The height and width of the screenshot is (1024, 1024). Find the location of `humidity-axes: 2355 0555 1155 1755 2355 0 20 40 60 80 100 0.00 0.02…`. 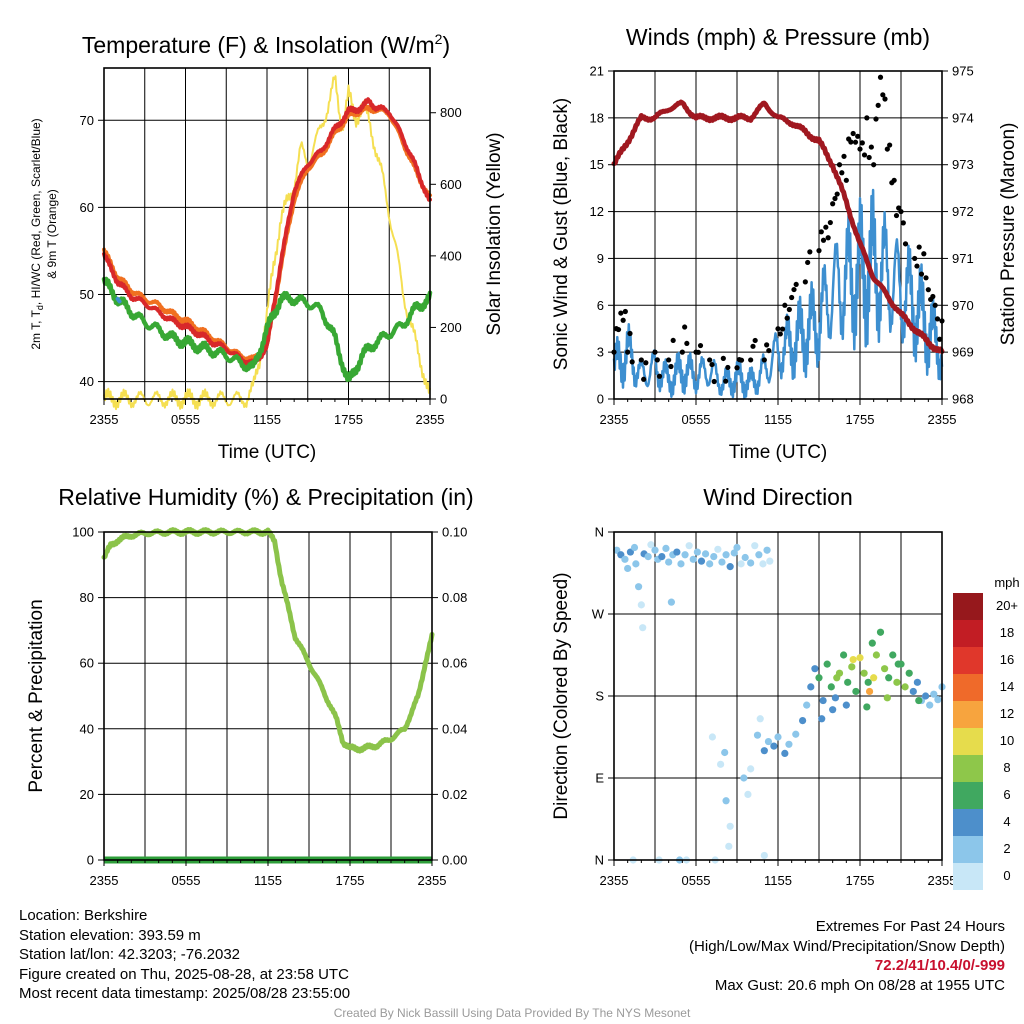

humidity-axes: 2355 0555 1155 1755 2355 0 20 40 60 80 100 0.00 0.02… is located at coordinates (269, 707).